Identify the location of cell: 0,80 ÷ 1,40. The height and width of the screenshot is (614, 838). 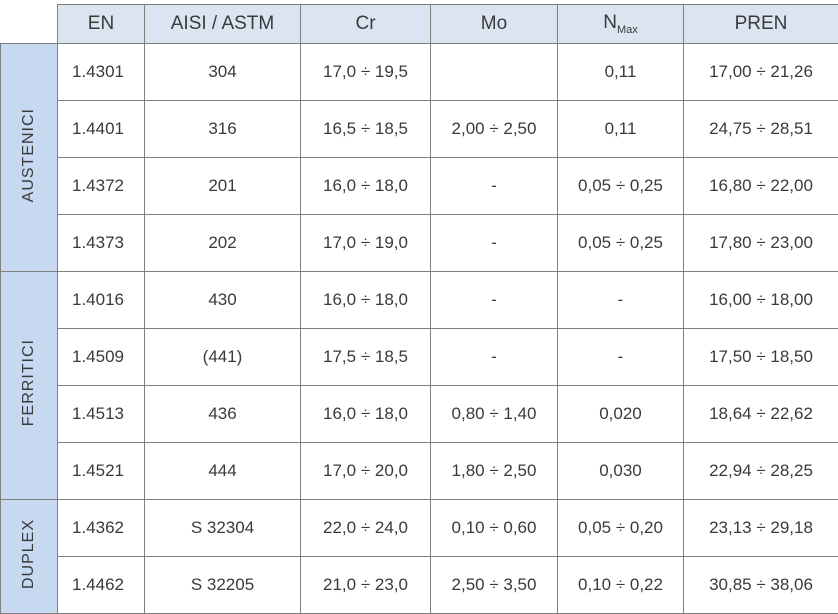
(494, 414).